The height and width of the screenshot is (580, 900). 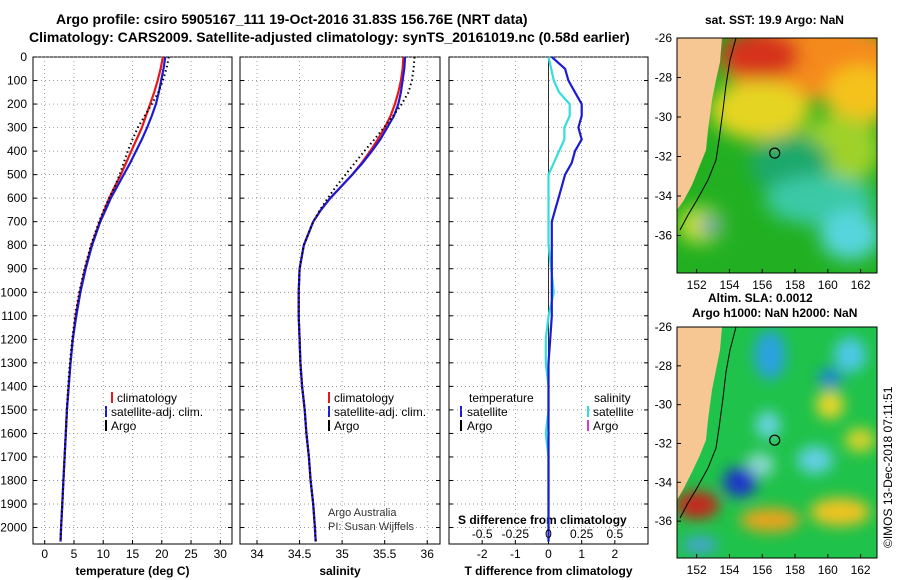 What do you see at coordinates (17, 151) in the screenshot?
I see `temperature-ytick-label: 400` at bounding box center [17, 151].